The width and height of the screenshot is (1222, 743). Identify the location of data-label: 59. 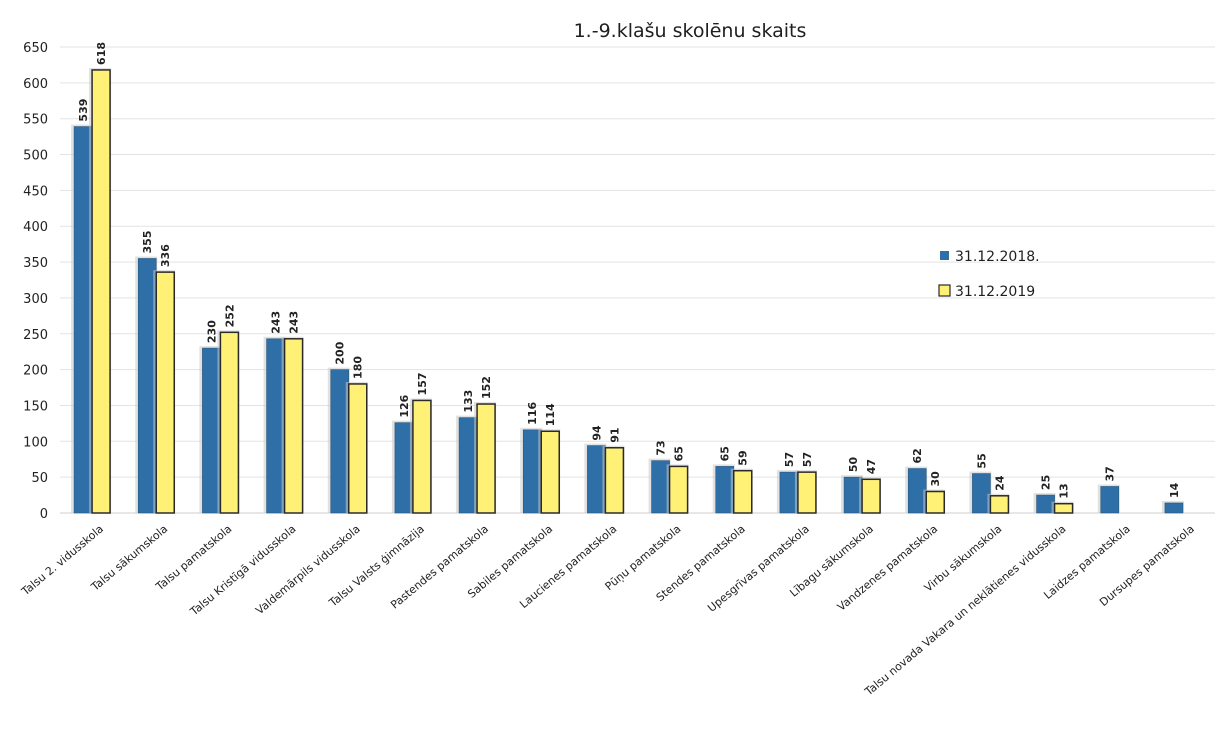
(743, 457).